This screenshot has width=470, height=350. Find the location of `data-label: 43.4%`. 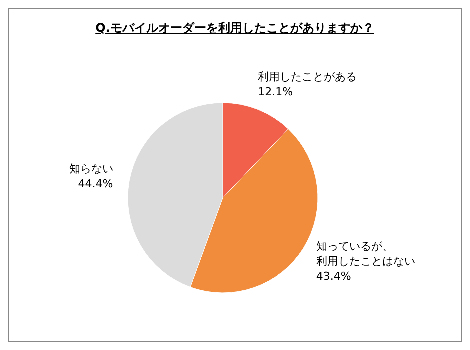

data-label: 43.4% is located at coordinates (334, 277).